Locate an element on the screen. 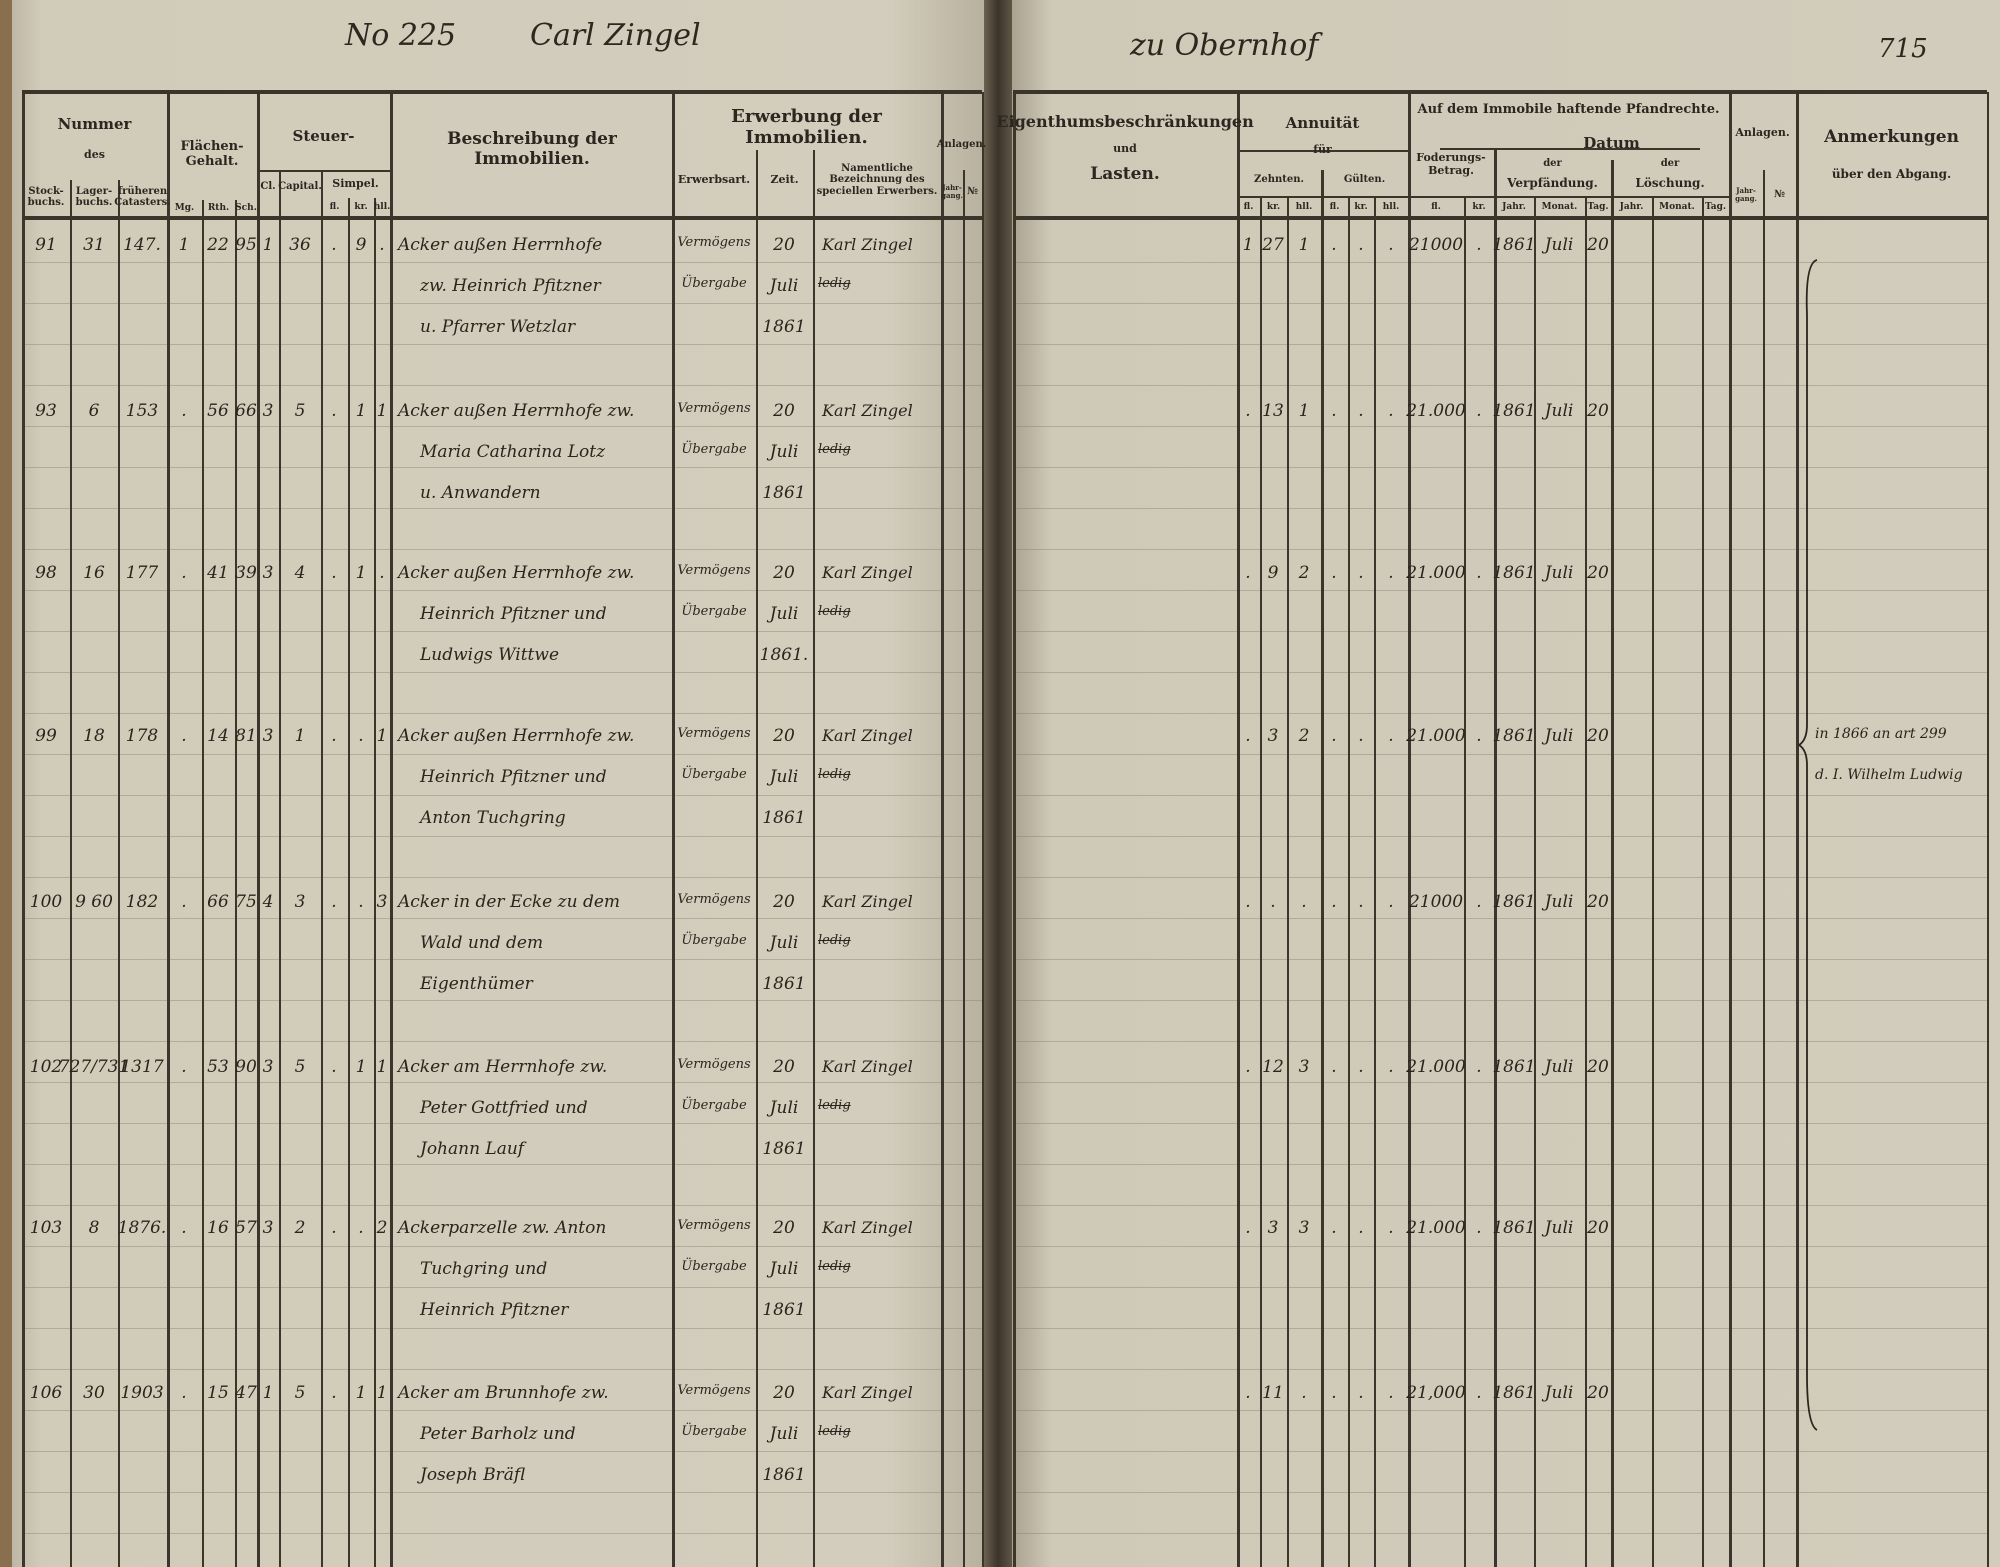  description-line: Ackerparzelle zw. Anton is located at coordinates (502, 1228).